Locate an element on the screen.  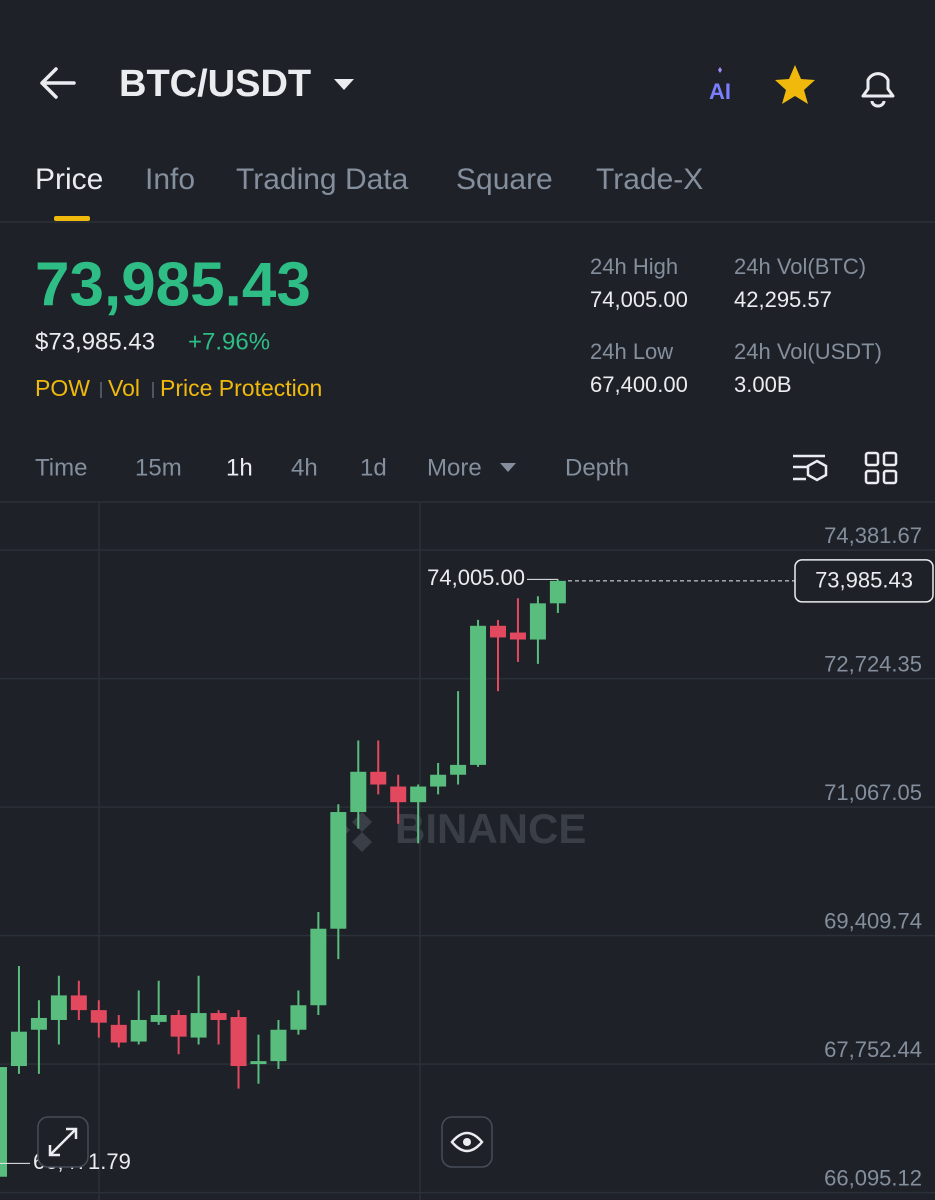
y-tick-label: 74,381.67 is located at coordinates (873, 535).